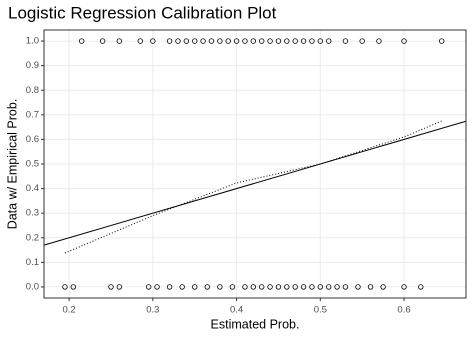  I want to click on y-tick-label: 0.5, so click(32, 164).